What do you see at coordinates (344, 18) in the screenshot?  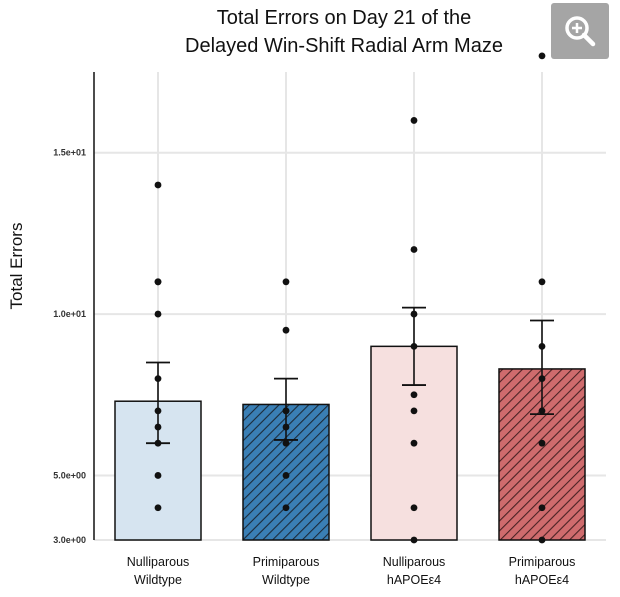 I see `chart-title-line-1: Total Errors on Day 21 of the` at bounding box center [344, 18].